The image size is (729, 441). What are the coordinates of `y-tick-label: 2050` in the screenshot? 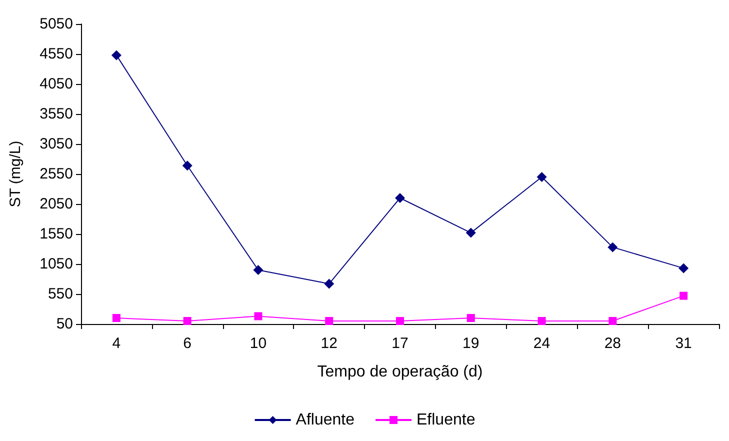 It's located at (56, 204).